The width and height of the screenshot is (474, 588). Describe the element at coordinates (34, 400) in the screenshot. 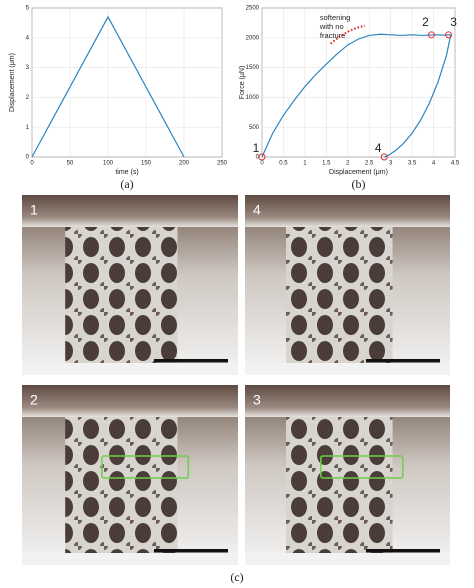

I see `panel-label: 2` at that location.